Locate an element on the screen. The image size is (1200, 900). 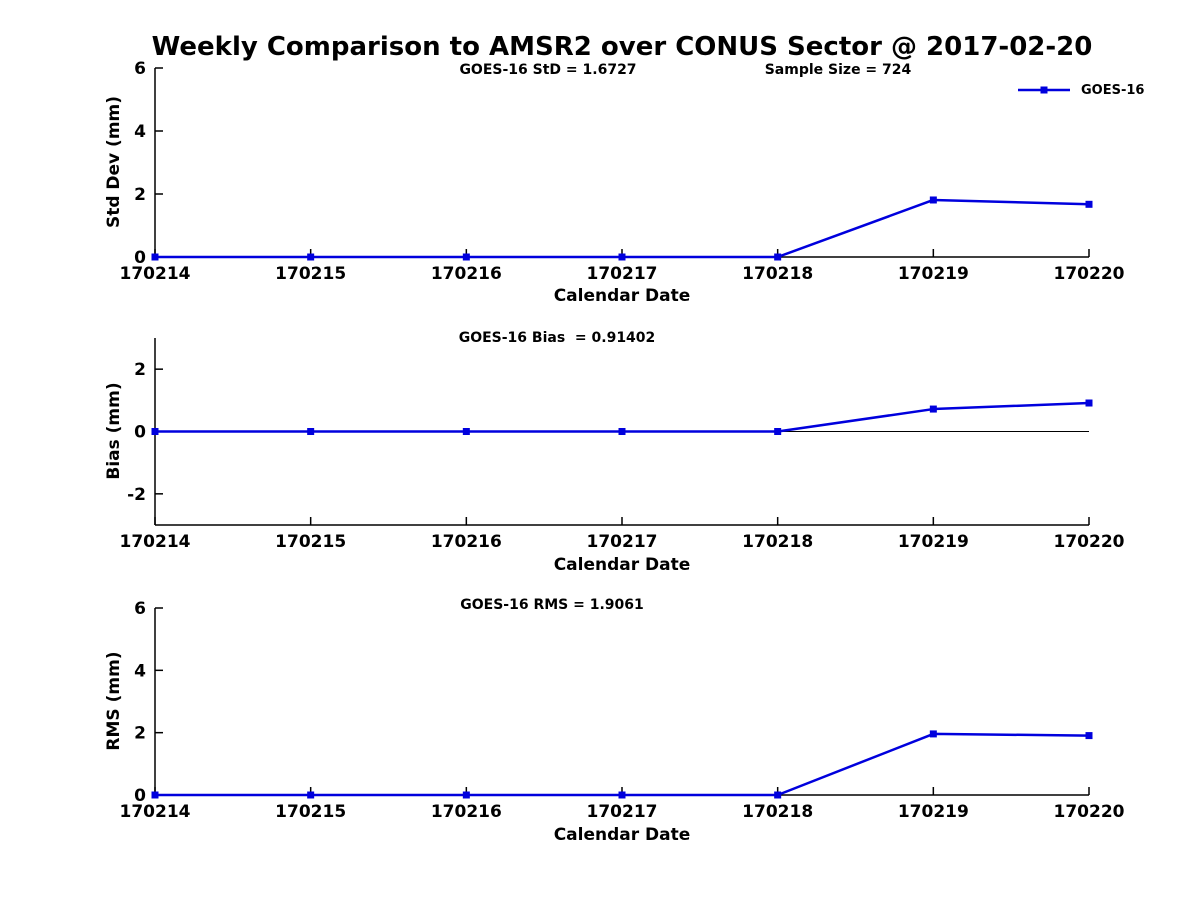
bias-stat-text: GOES-16 Bias = 0.91402 is located at coordinates (557, 338).